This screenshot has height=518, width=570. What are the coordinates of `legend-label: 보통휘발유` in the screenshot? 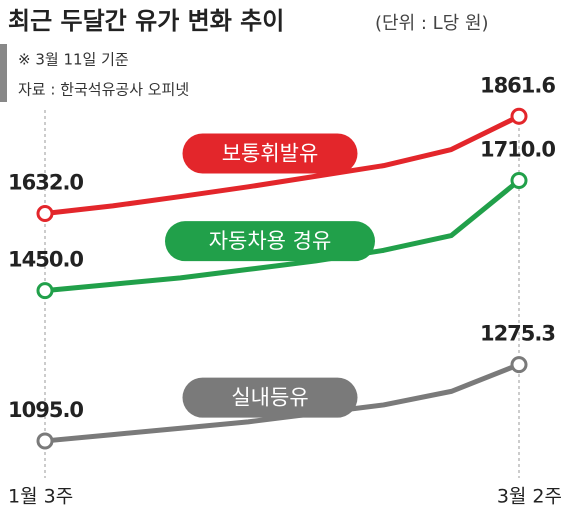 It's located at (270, 154).